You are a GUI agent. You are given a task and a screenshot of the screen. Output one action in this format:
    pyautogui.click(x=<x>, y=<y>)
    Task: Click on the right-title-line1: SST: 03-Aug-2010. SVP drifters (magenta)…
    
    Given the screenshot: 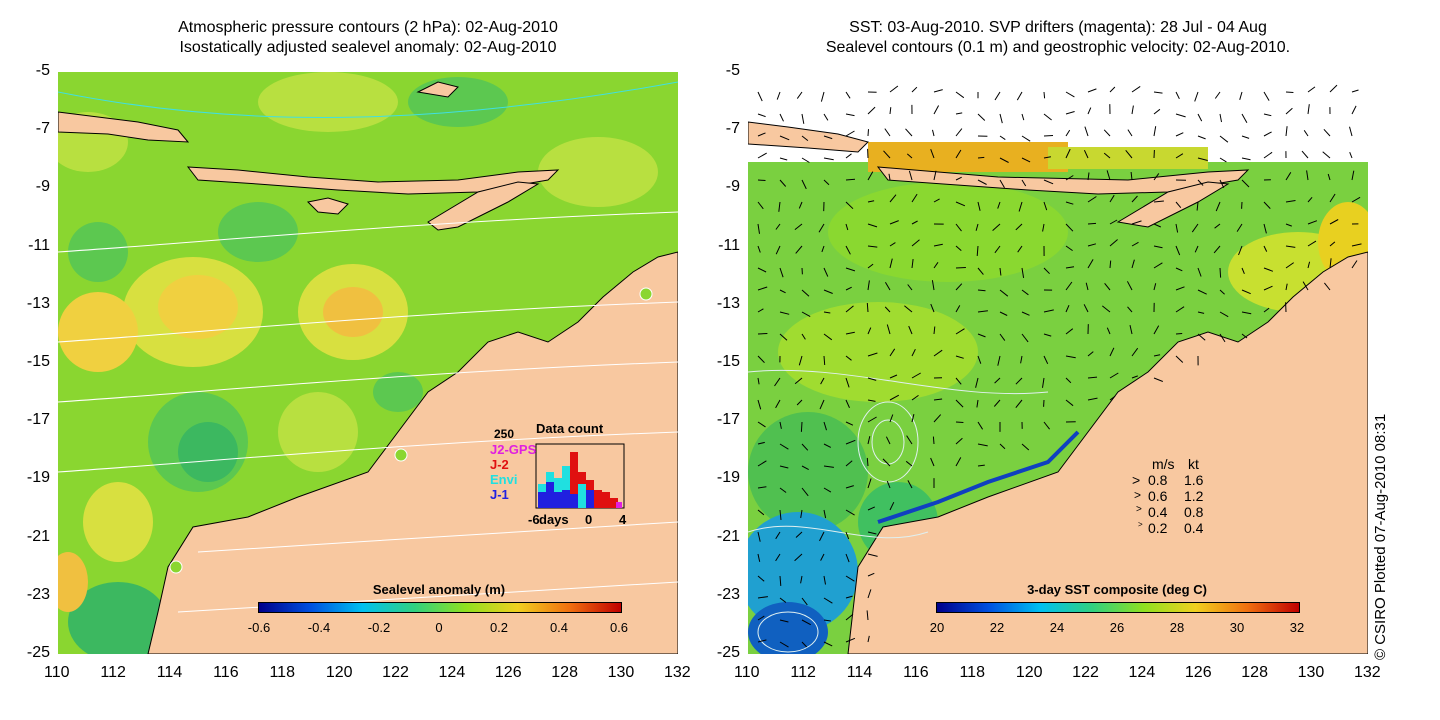 What is the action you would take?
    pyautogui.click(x=1058, y=27)
    